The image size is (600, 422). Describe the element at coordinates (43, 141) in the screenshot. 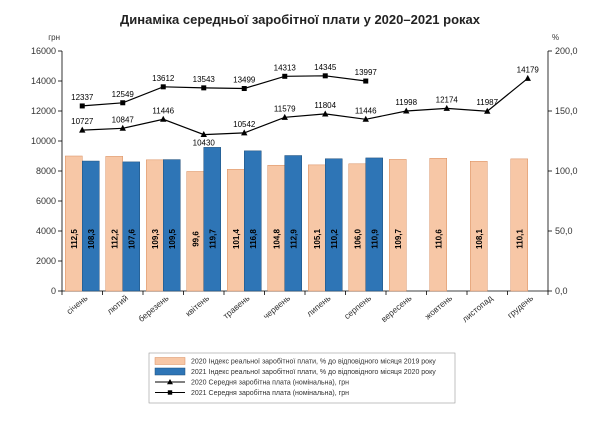

I see `y-left-tick-label: 10000` at that location.